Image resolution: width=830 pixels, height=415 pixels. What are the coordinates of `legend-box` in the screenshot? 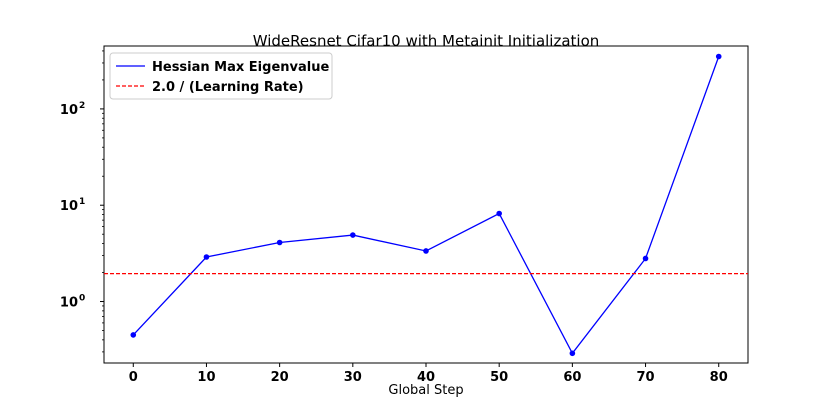 It's located at (221, 76).